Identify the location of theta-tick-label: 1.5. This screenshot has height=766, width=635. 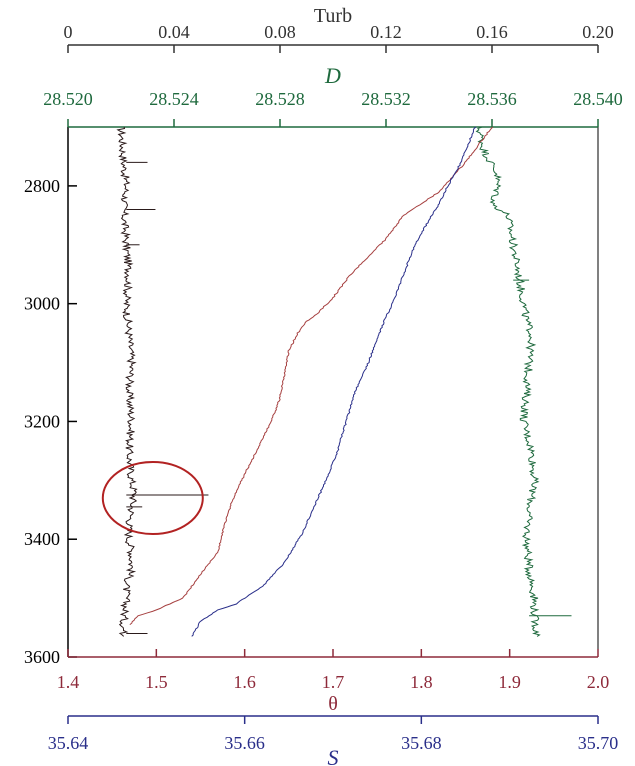
(156, 682).